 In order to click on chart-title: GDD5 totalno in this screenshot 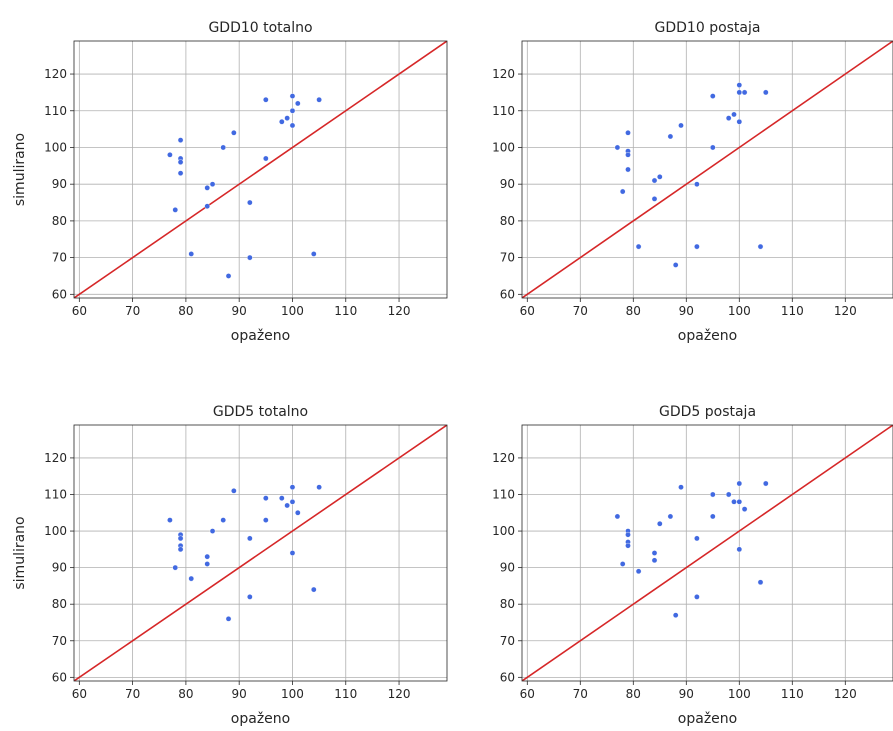, I will do `click(260, 412)`.